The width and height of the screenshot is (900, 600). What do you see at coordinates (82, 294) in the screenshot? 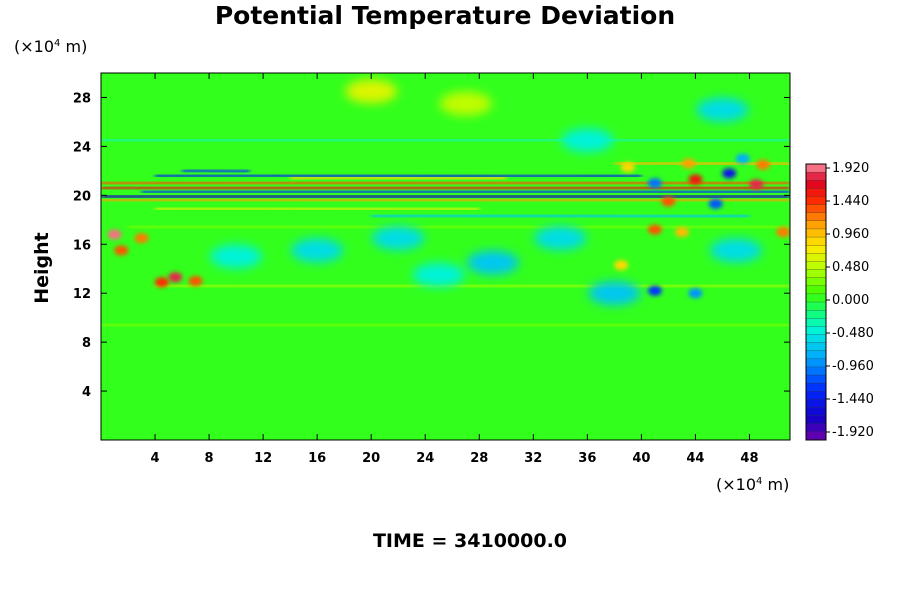
I see `y-tick-label: 12` at bounding box center [82, 294].